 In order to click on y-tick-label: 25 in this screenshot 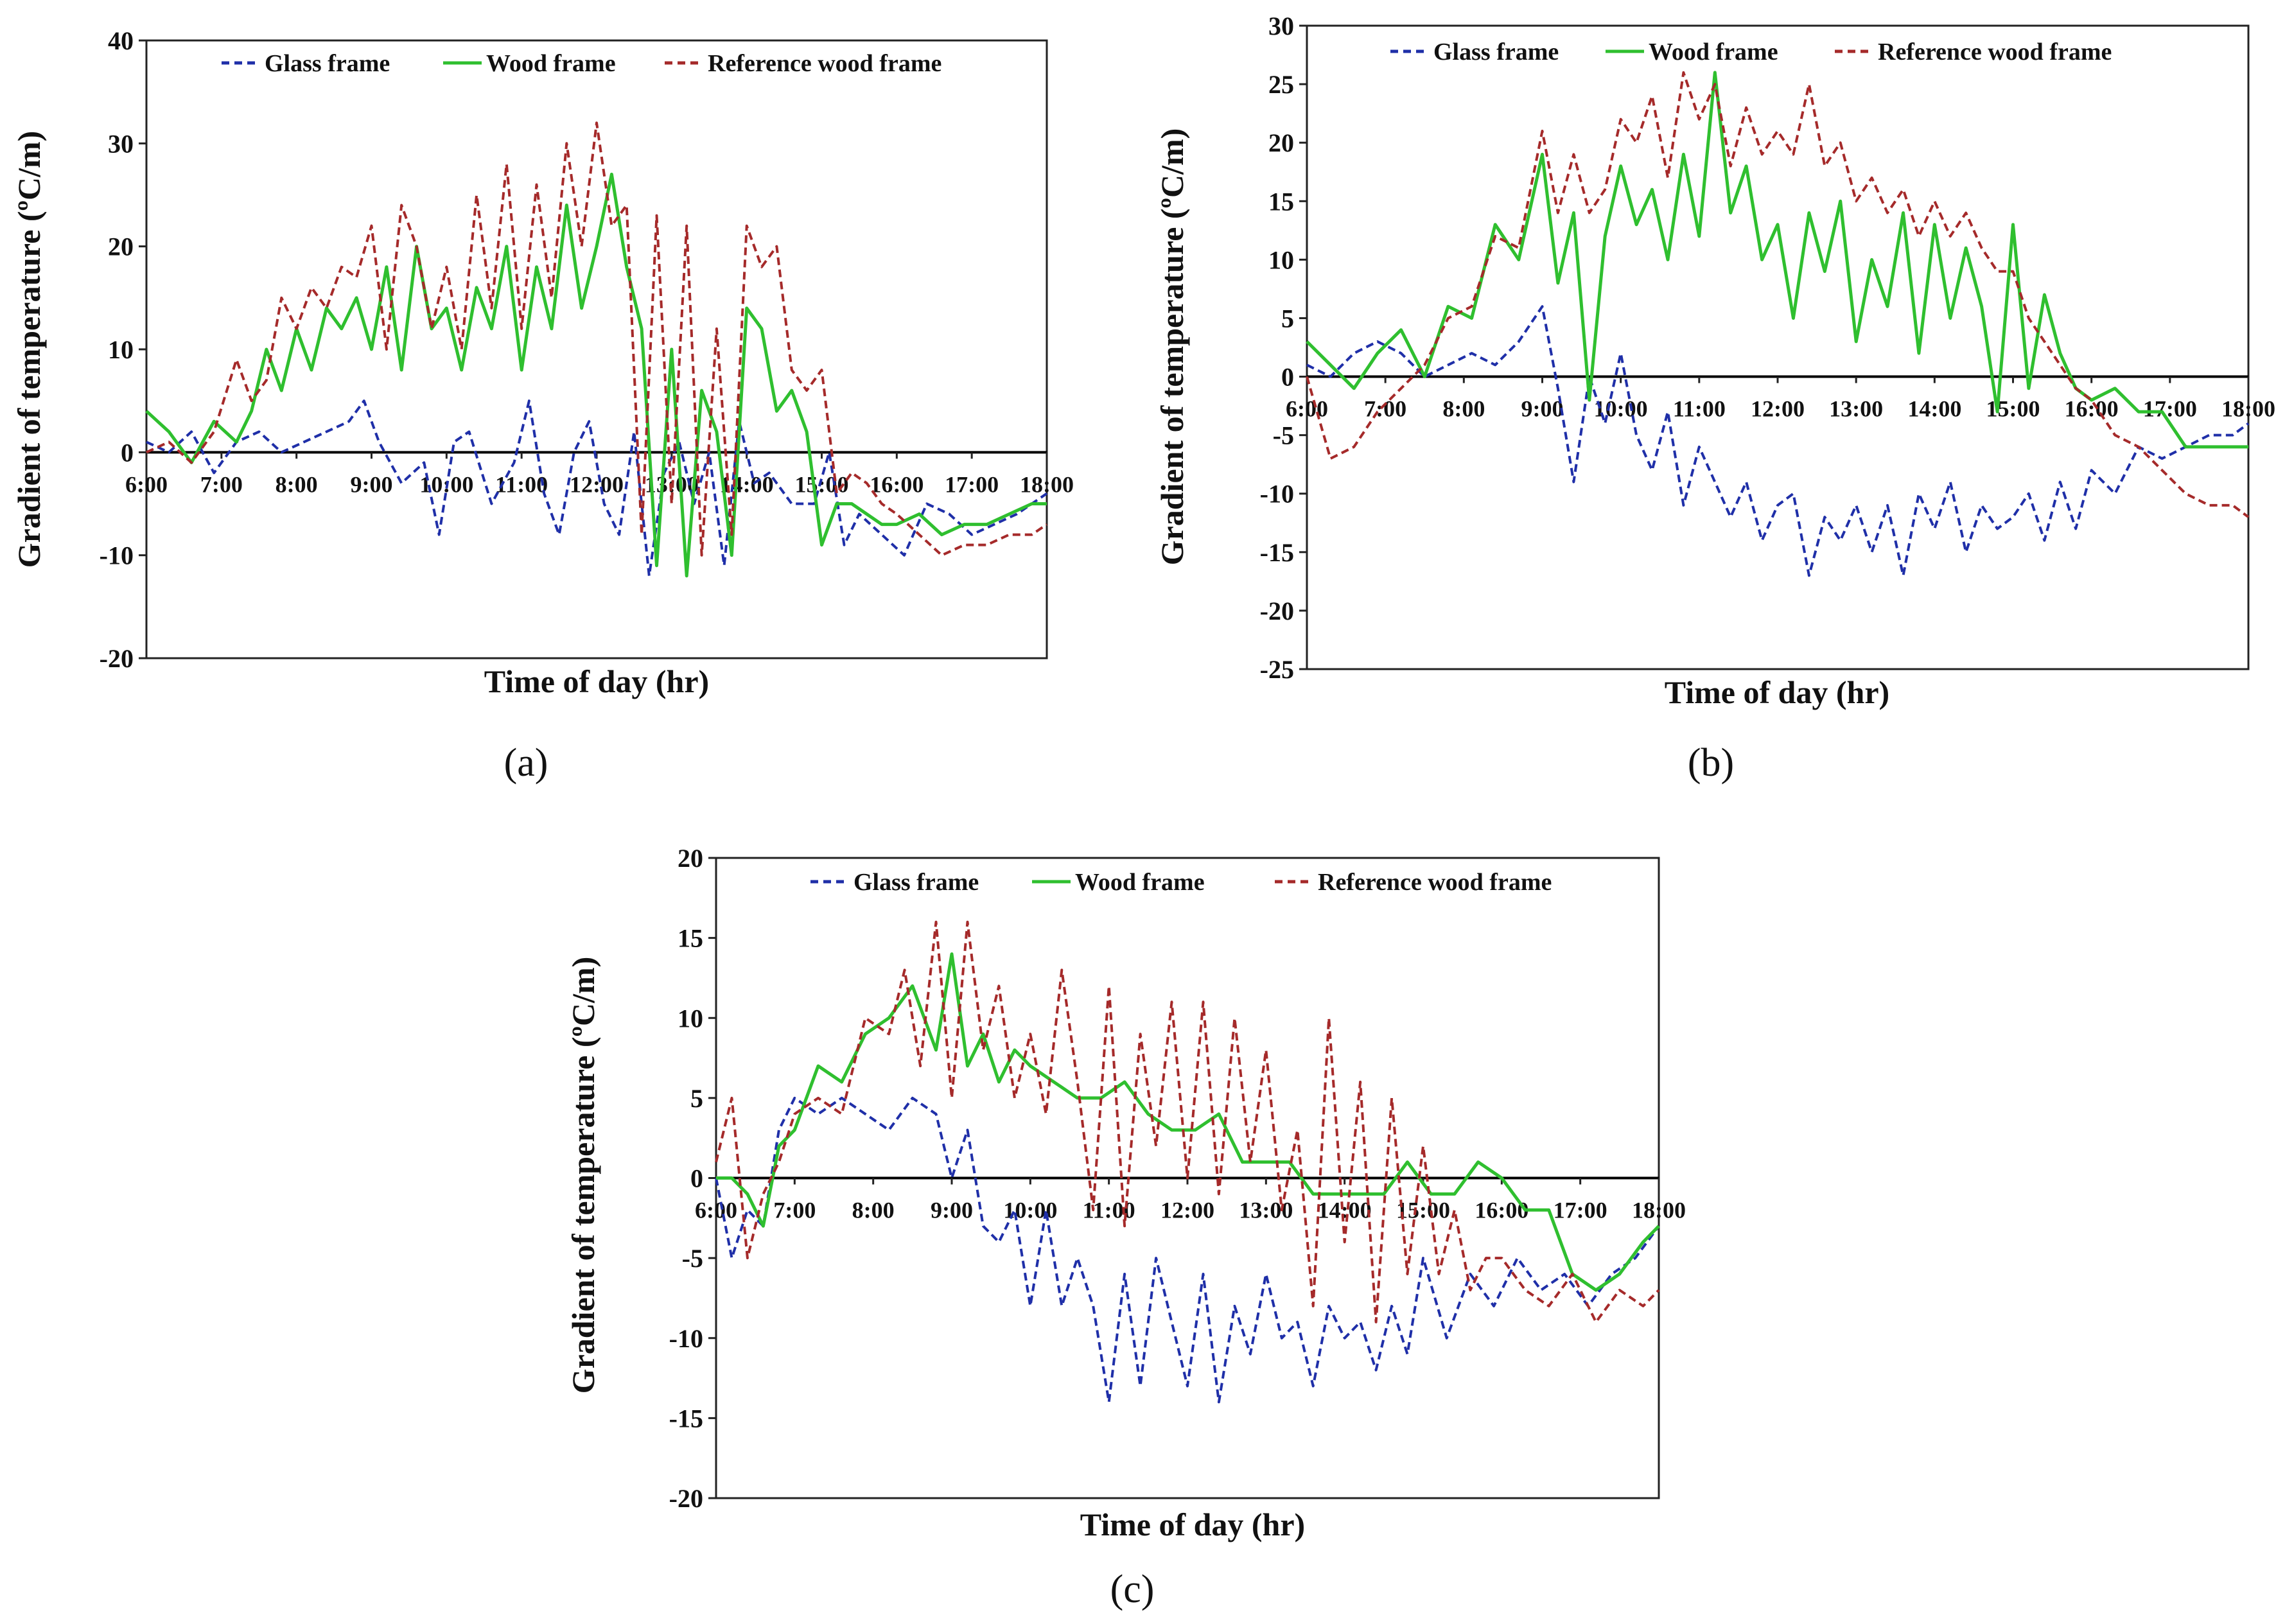, I will do `click(1281, 84)`.